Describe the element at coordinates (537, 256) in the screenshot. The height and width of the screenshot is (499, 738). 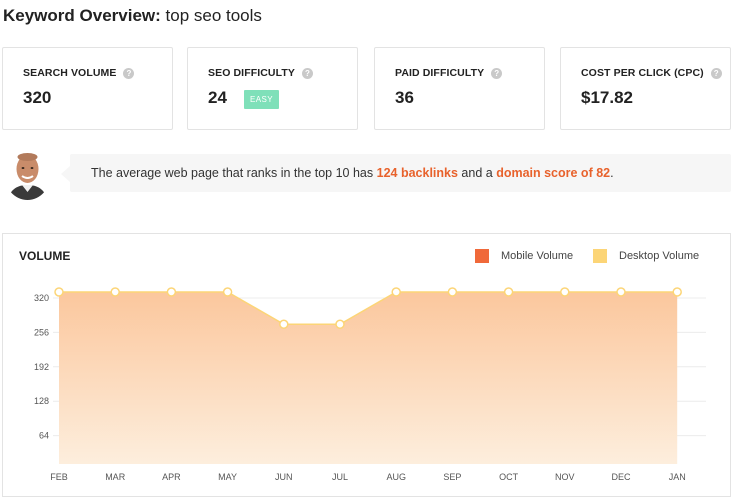
I see `legend-label: Mobile Volume` at that location.